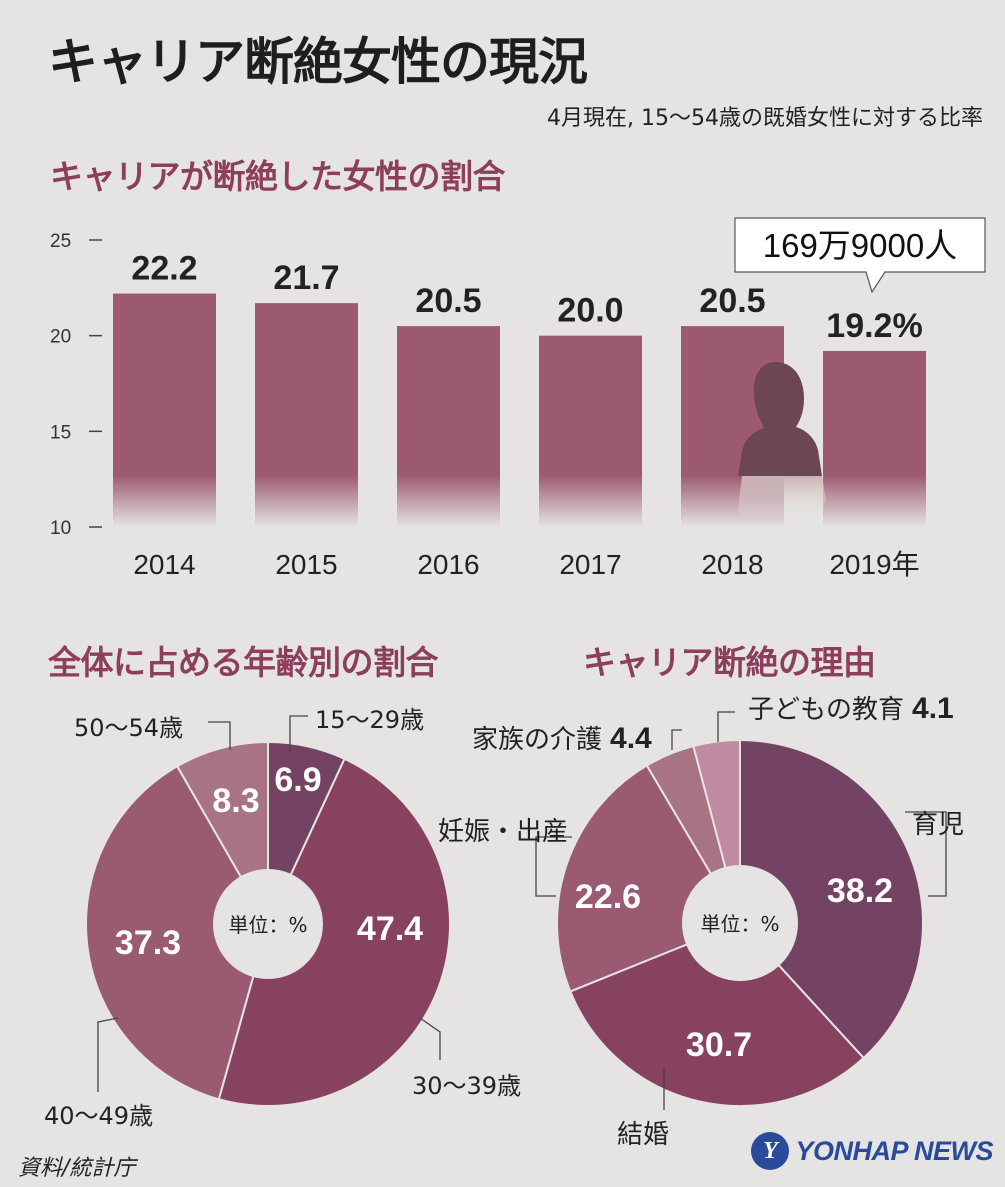 This screenshot has width=1005, height=1187. Describe the element at coordinates (235, 801) in the screenshot. I see `slice-value-label: 8.3` at that location.